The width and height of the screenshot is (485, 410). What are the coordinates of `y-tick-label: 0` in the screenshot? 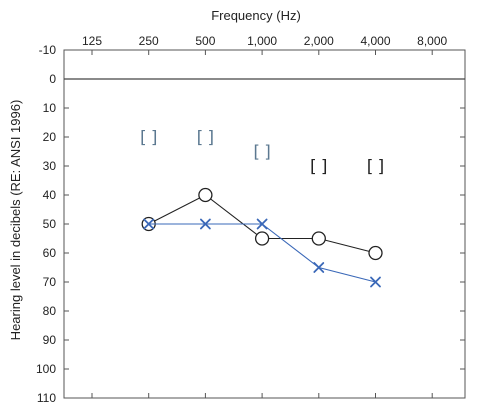 It's located at (52, 79).